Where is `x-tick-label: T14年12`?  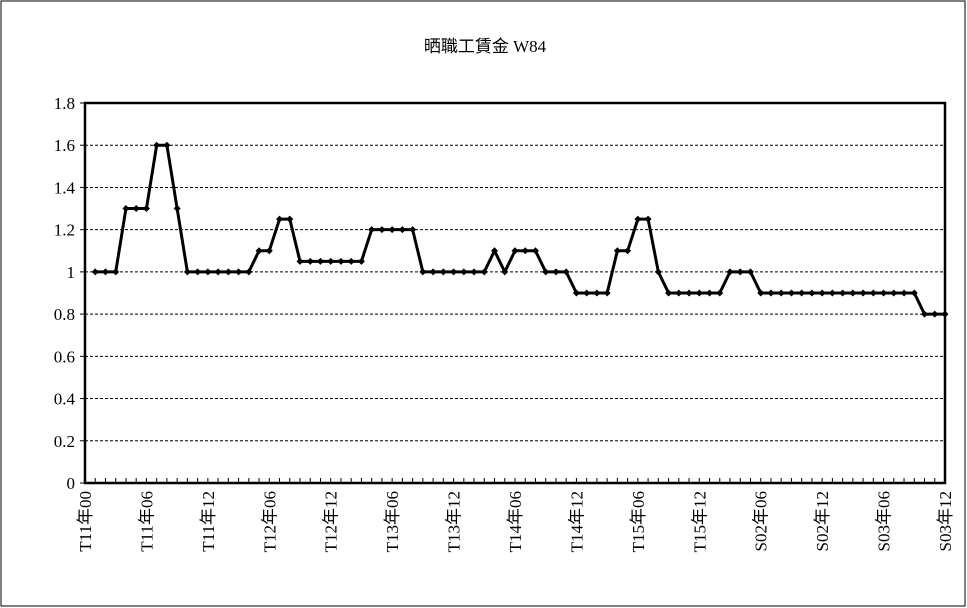
x-tick-label: T14年12 is located at coordinates (576, 521).